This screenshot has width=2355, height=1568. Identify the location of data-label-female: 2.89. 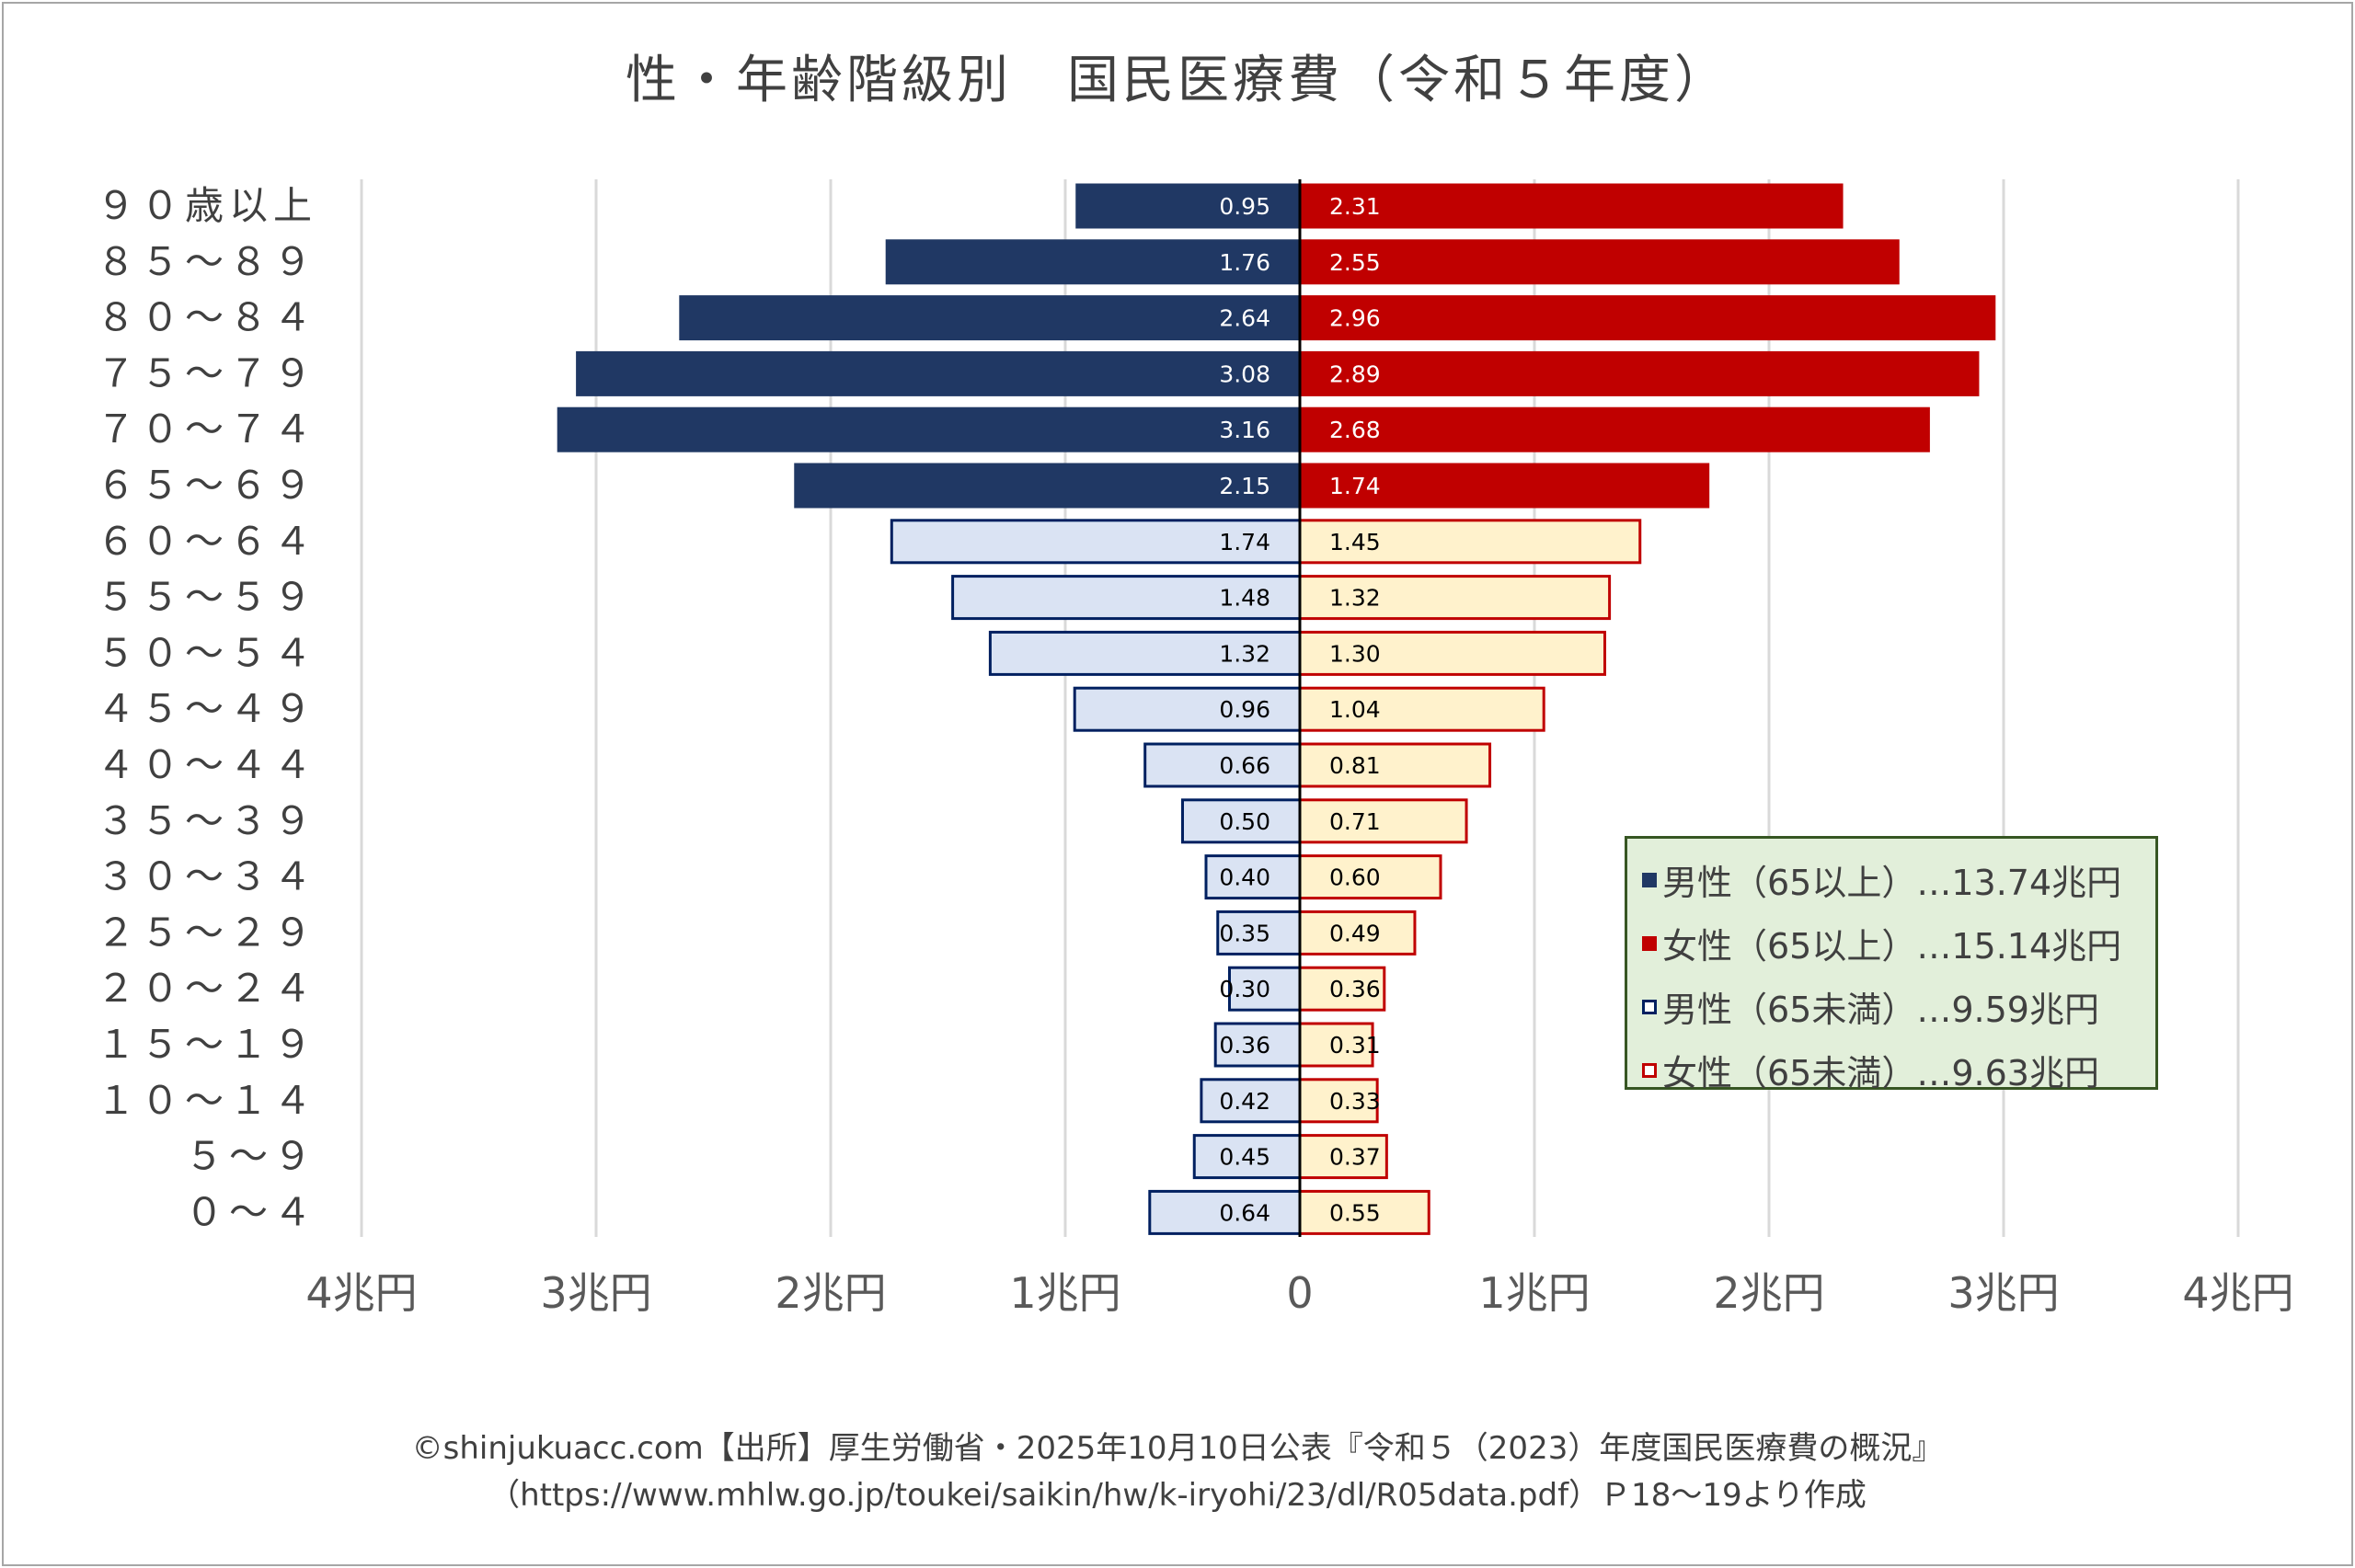
(1355, 374).